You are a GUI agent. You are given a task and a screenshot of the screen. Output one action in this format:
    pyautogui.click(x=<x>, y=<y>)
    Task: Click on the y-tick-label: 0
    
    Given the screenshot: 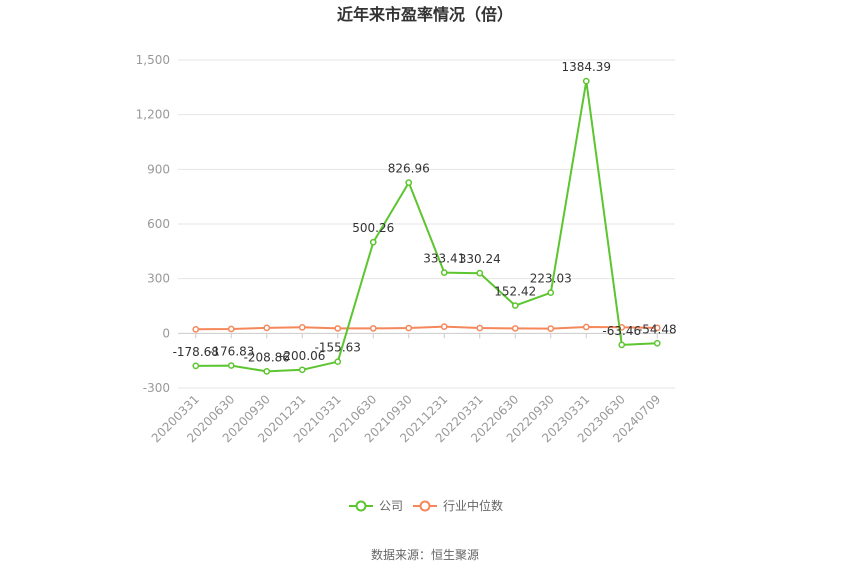 What is the action you would take?
    pyautogui.click(x=166, y=333)
    